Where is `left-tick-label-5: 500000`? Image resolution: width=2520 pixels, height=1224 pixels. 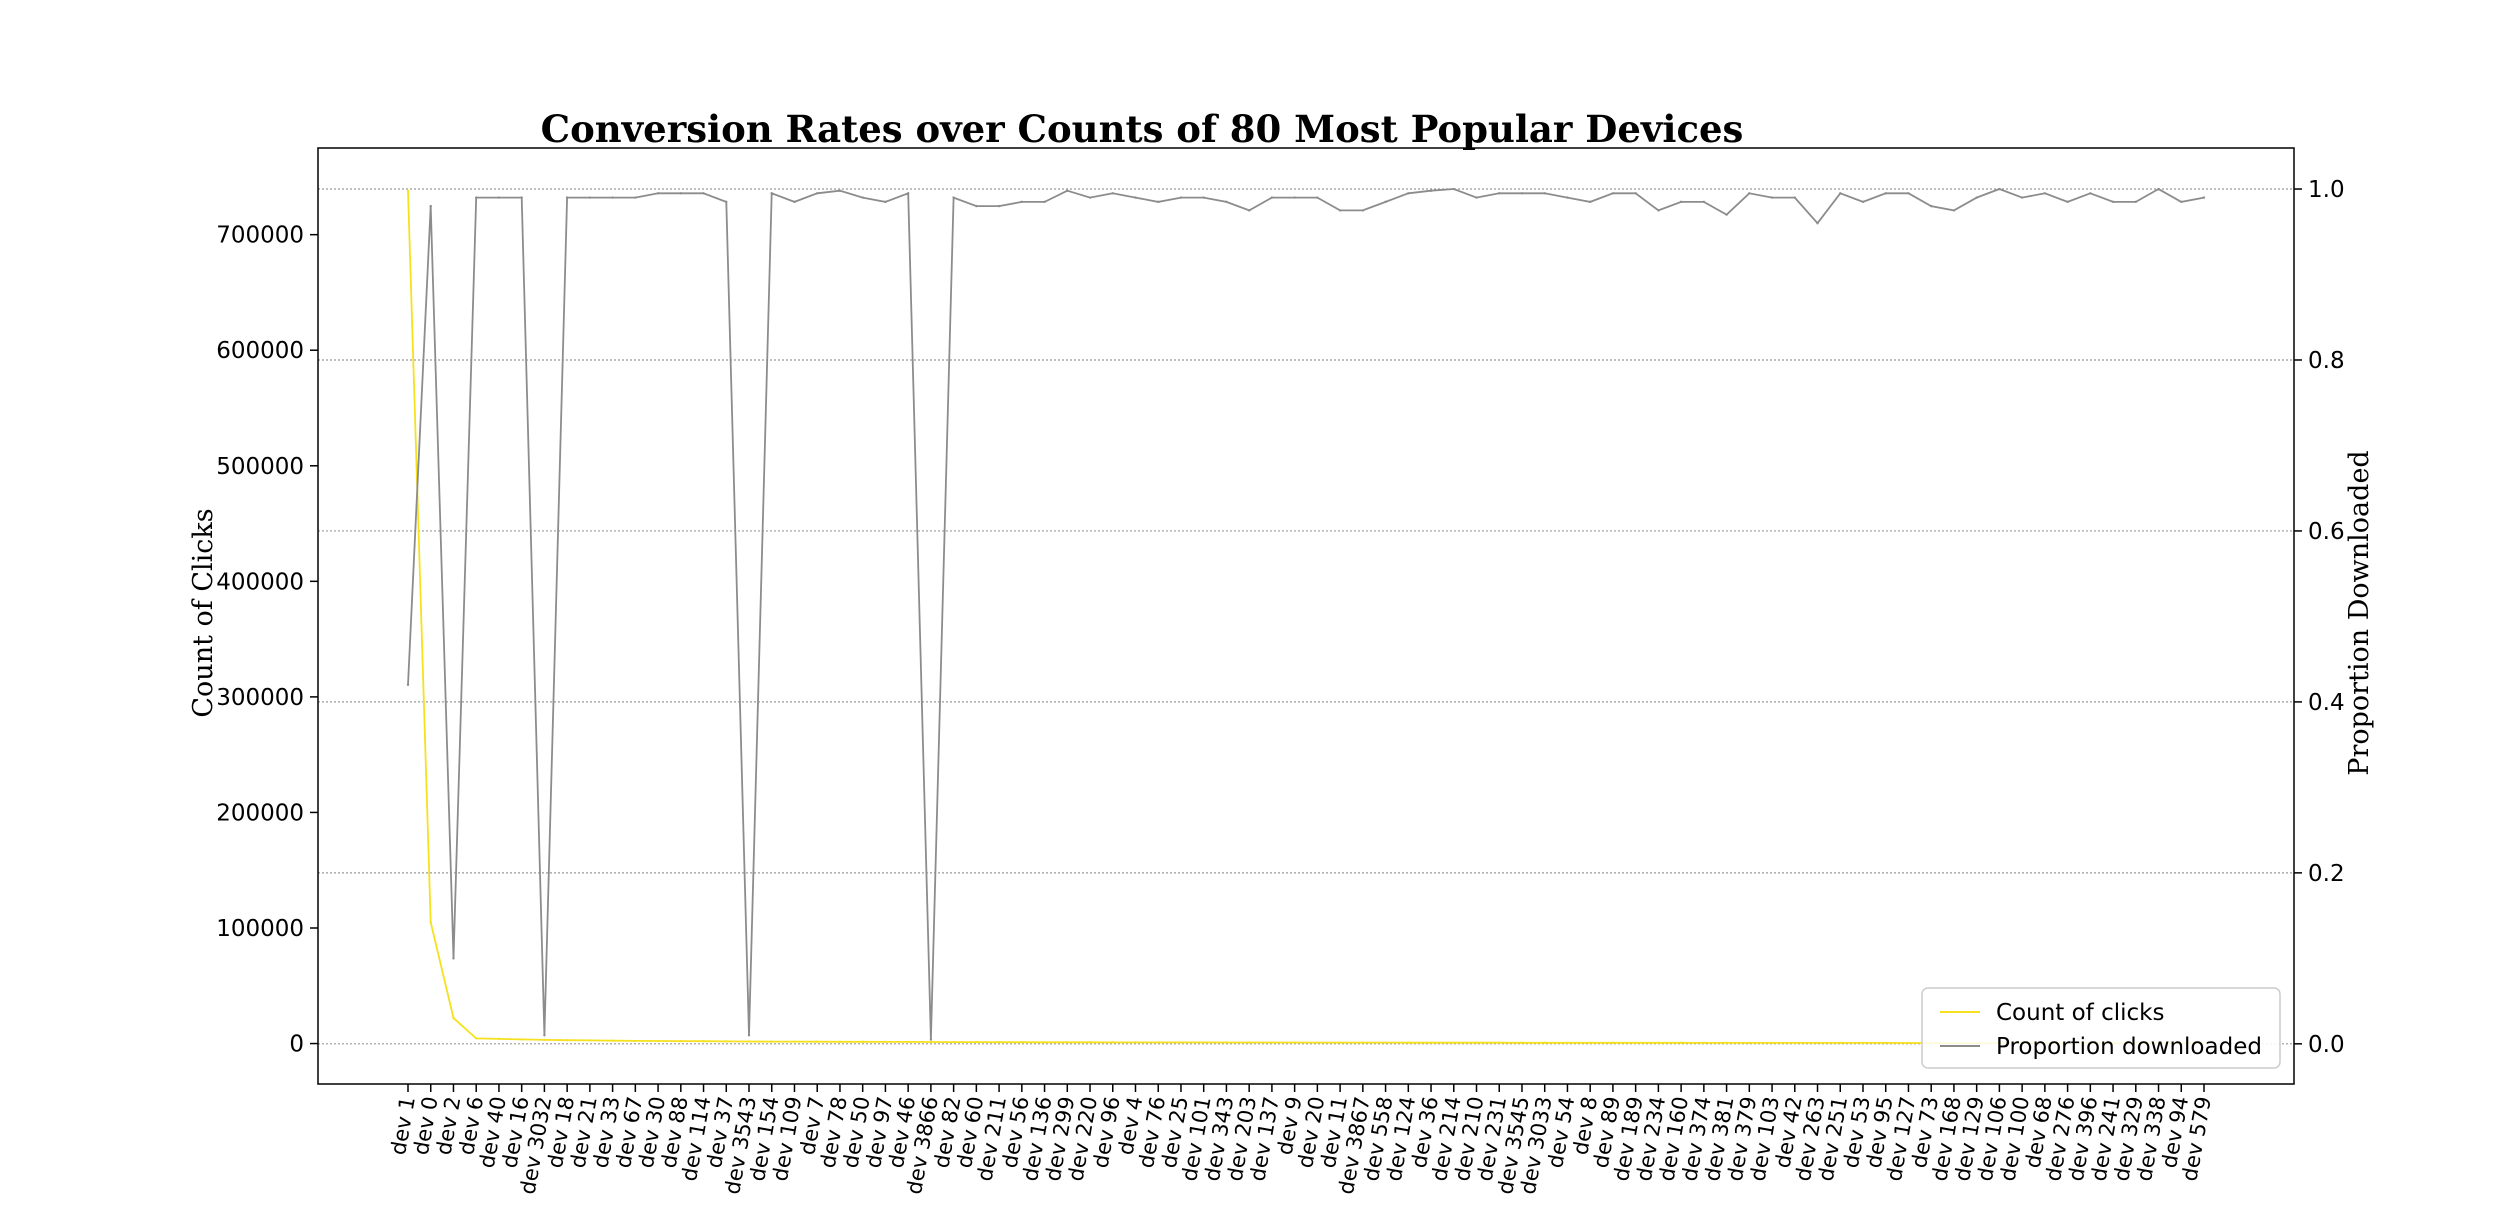
left-tick-label-5: 500000 is located at coordinates (260, 467).